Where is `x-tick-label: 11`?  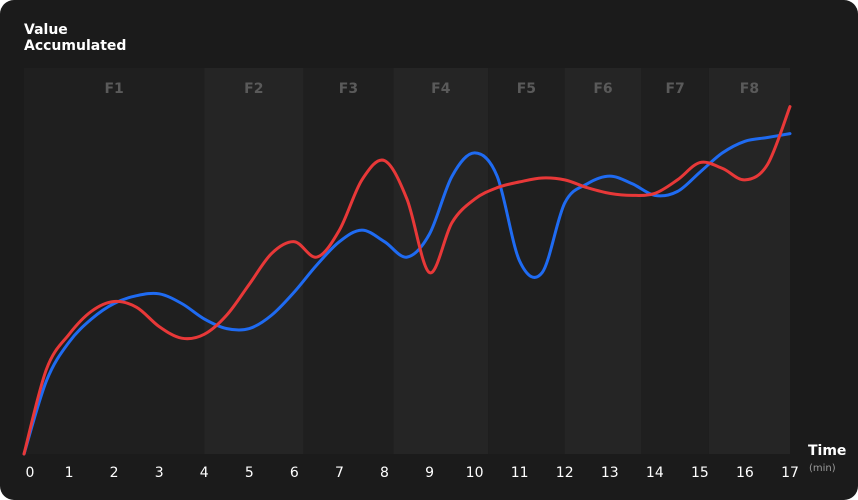
x-tick-label: 11 is located at coordinates (520, 473).